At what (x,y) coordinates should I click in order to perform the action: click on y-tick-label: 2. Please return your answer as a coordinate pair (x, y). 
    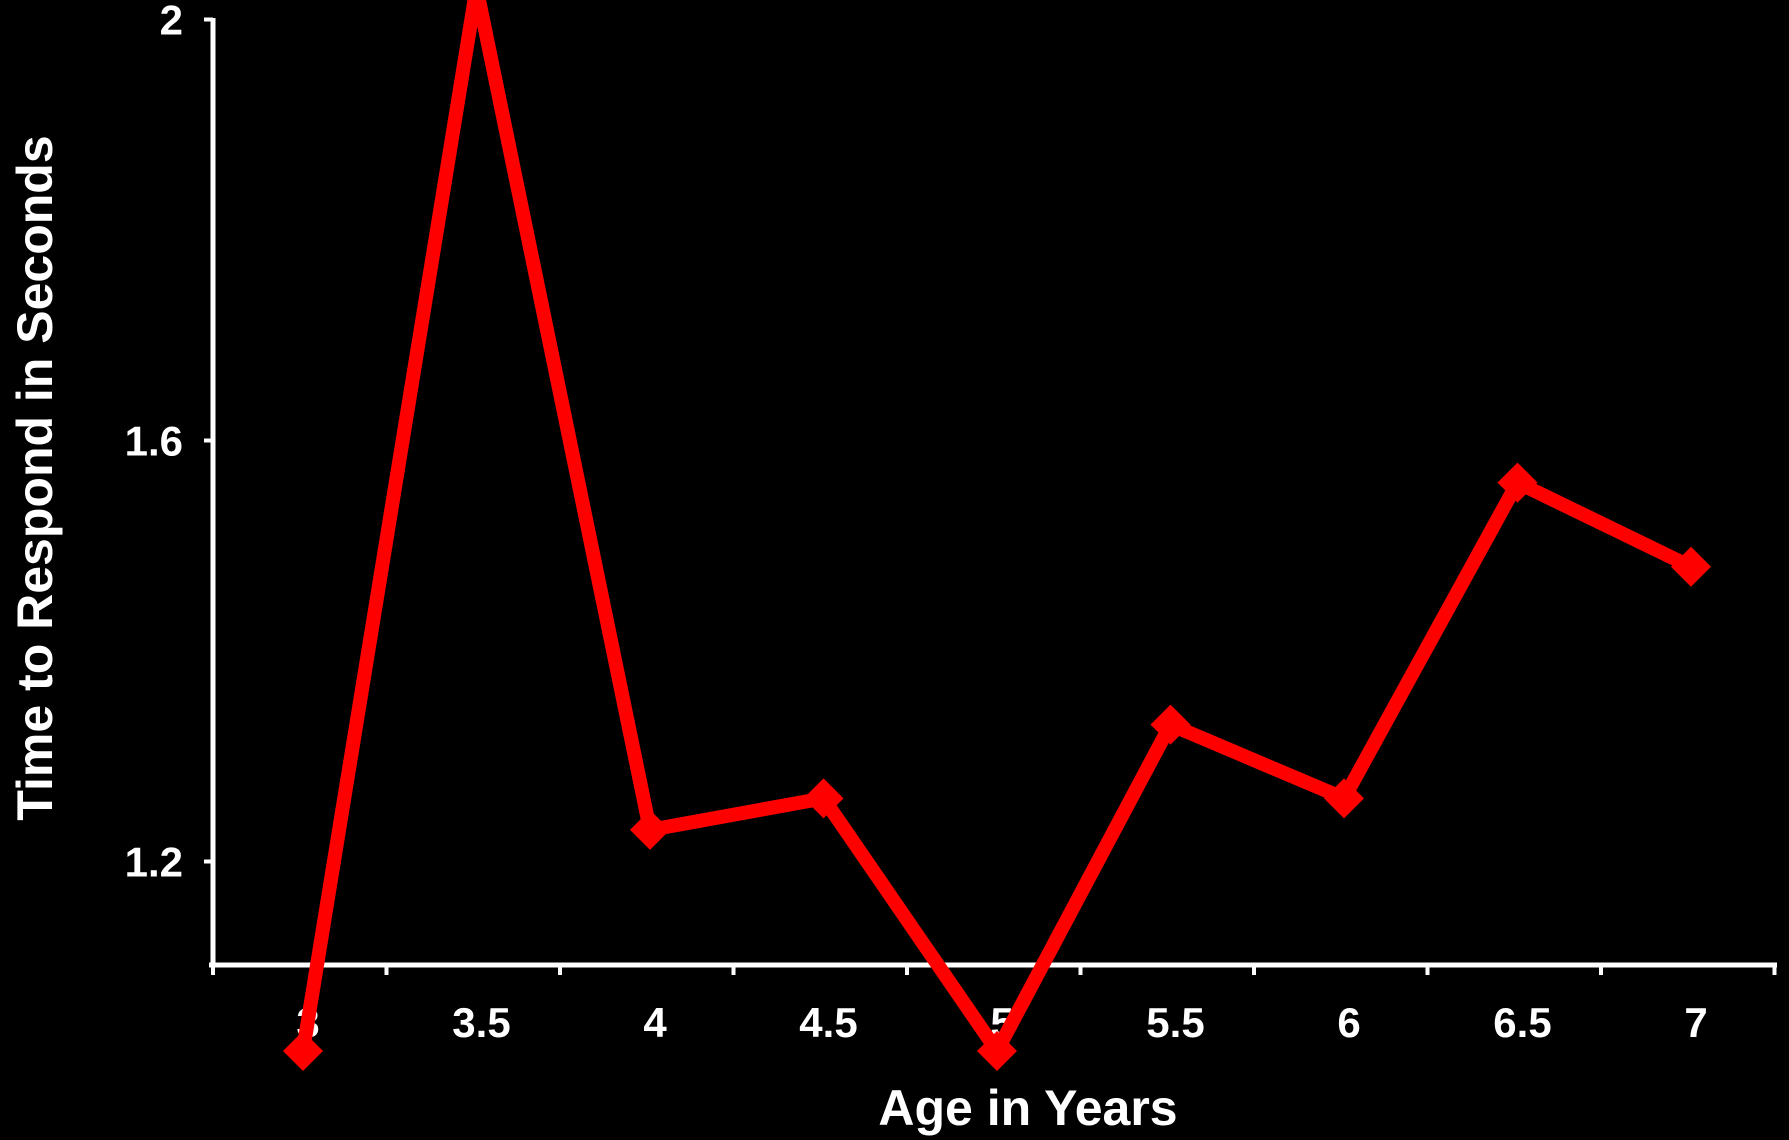
    Looking at the image, I should click on (171, 22).